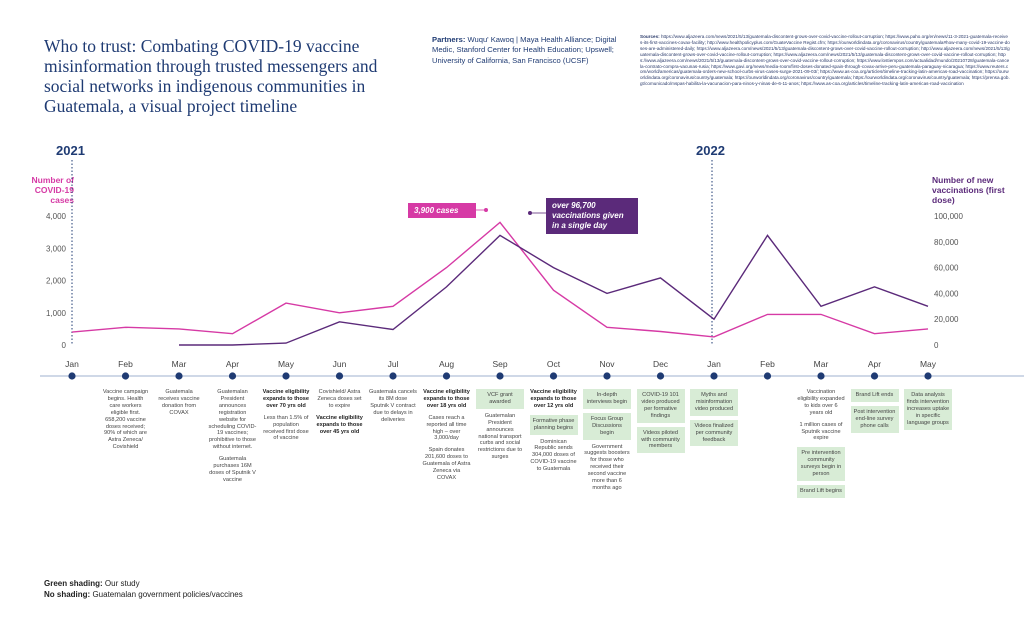 This screenshot has height=623, width=1024. What do you see at coordinates (500, 399) in the screenshot?
I see `study-event: VCF grant awarded` at bounding box center [500, 399].